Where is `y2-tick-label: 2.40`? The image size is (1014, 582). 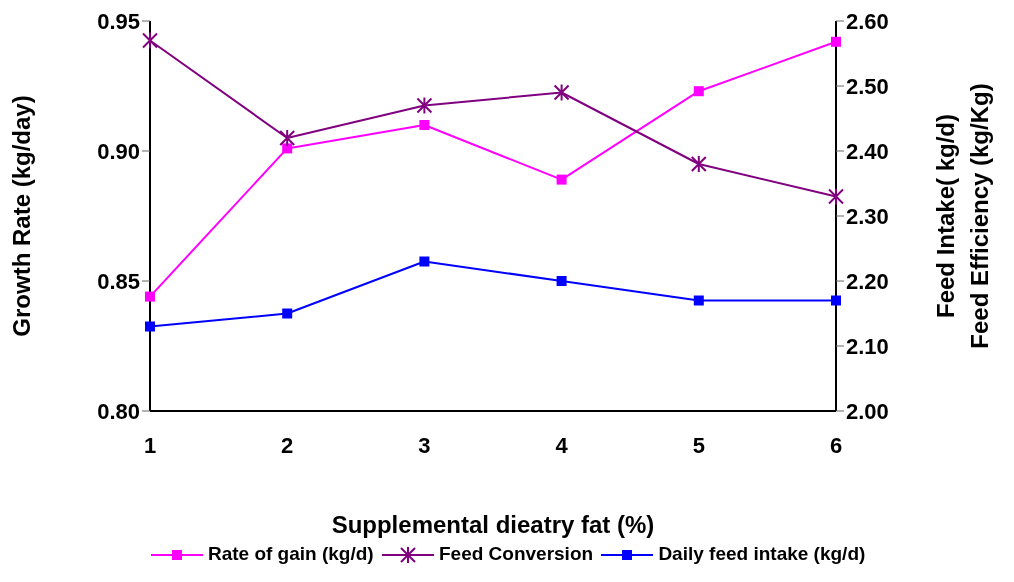 y2-tick-label: 2.40 is located at coordinates (867, 151).